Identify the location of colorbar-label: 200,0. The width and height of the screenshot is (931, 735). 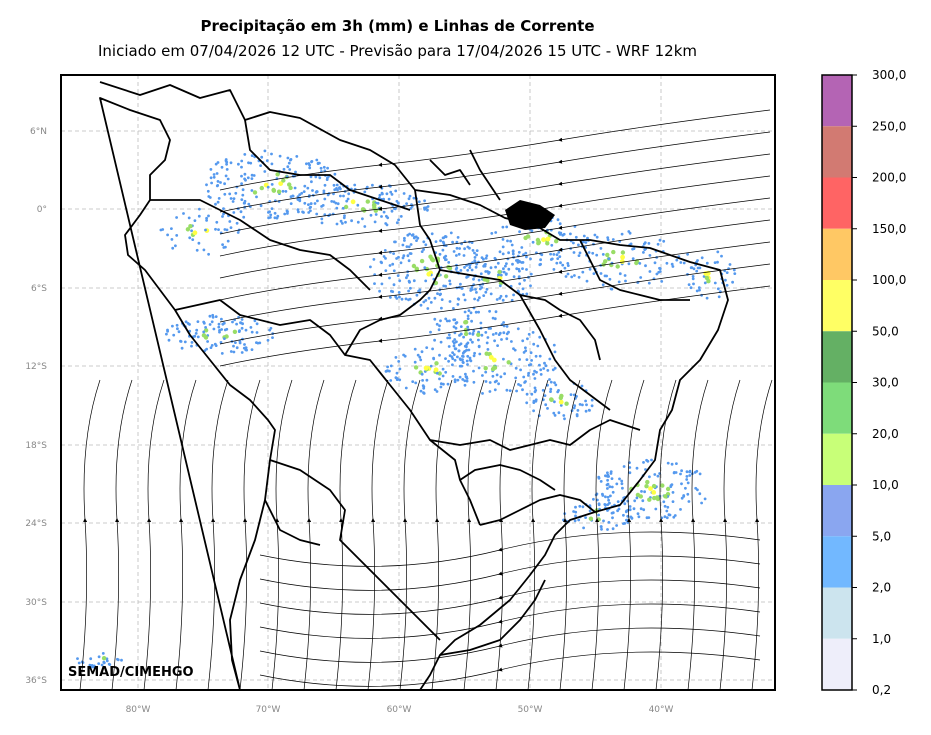
(889, 178).